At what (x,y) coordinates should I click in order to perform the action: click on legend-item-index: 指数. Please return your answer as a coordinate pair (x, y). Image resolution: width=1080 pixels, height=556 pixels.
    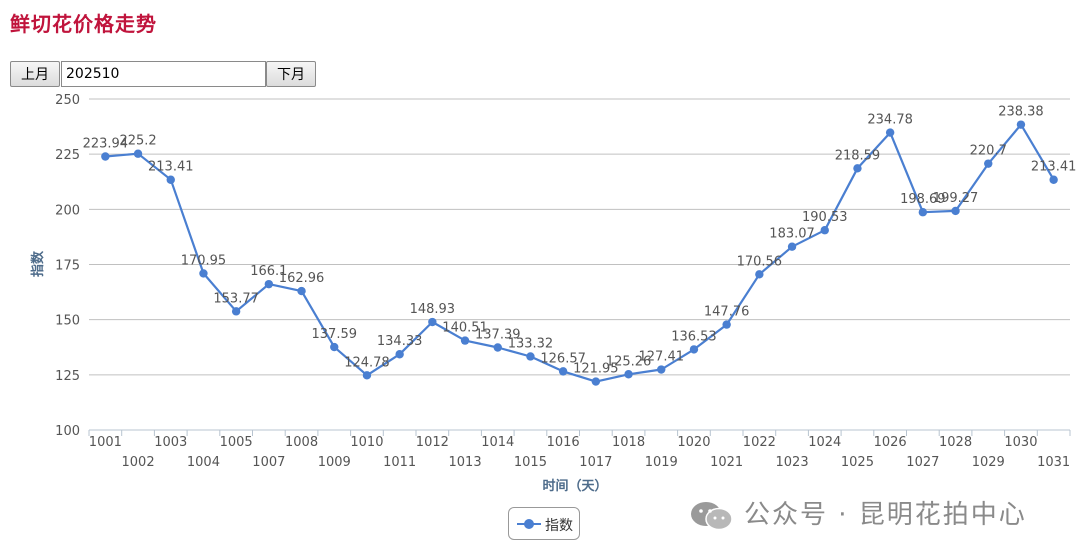
    Looking at the image, I should click on (544, 523).